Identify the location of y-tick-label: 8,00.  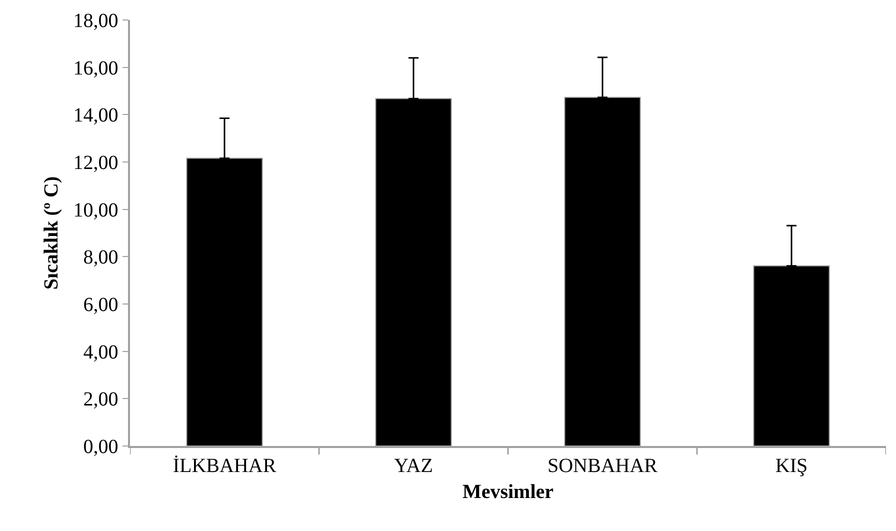
(100, 257).